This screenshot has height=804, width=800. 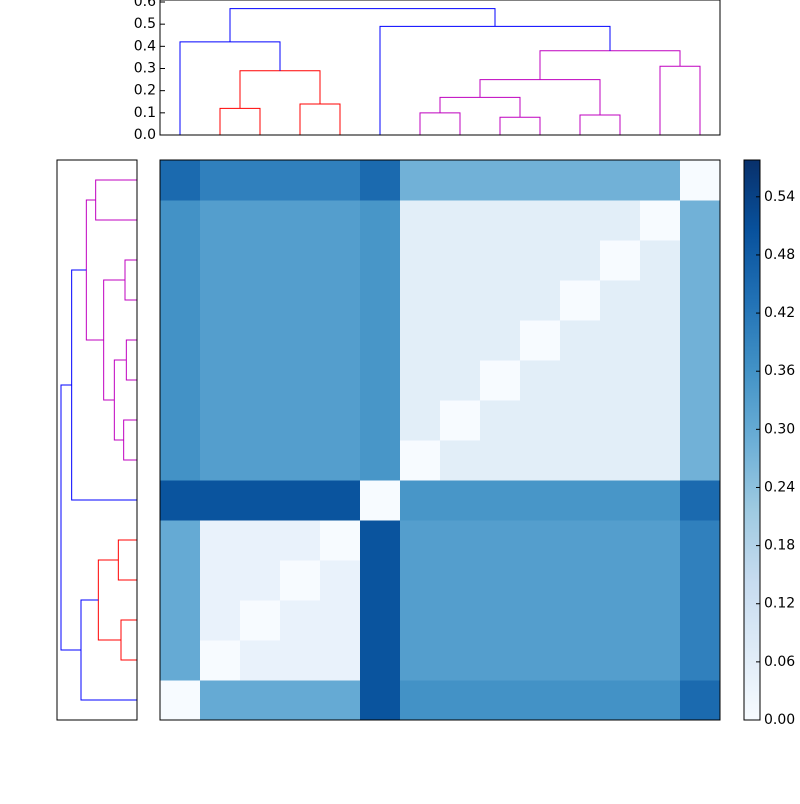 What do you see at coordinates (779, 371) in the screenshot?
I see `colorbar-tick-label: 0.36` at bounding box center [779, 371].